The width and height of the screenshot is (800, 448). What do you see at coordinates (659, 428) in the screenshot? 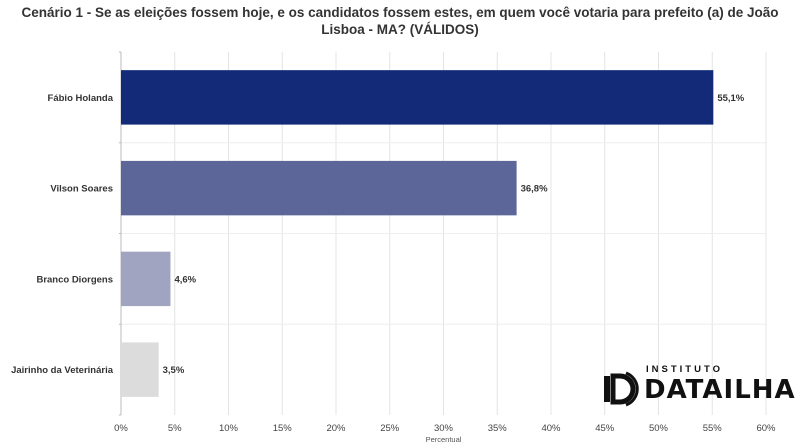
I see `x-tick-label: 50%` at bounding box center [659, 428].